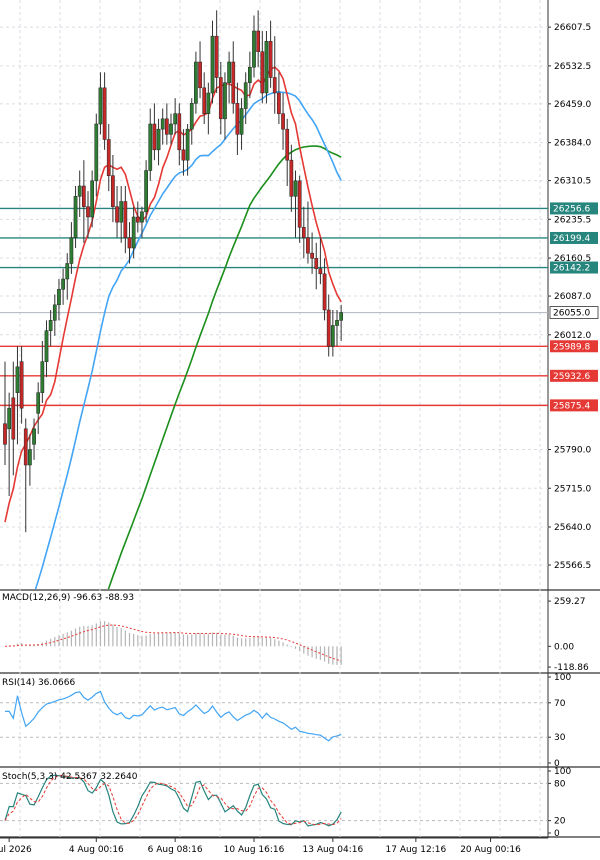 Image resolution: width=600 pixels, height=860 pixels. I want to click on current-price-badge, so click(574, 312).